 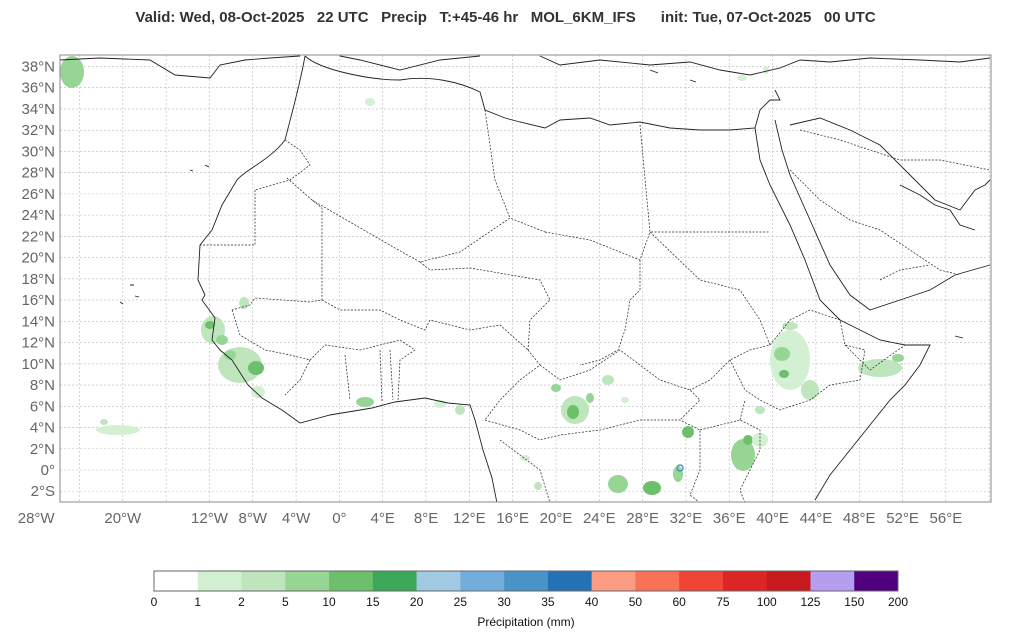 I want to click on arabia-coast, so click(x=890, y=164).